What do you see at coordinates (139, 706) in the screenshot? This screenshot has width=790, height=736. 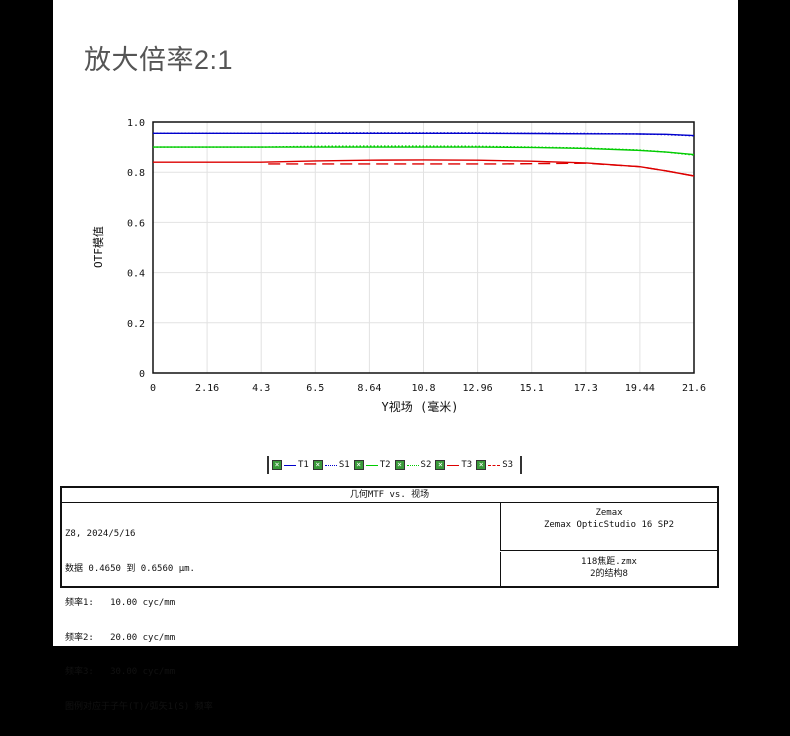 I see `info-line: 图例对应于子午(T)/弧矢1(S) 频率` at bounding box center [139, 706].